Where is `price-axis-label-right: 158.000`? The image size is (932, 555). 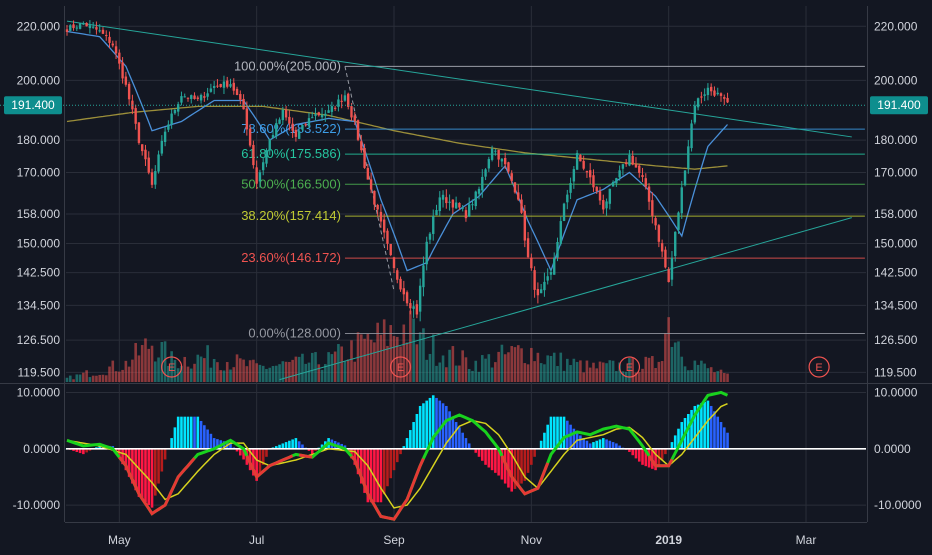
price-axis-label-right: 158.000 is located at coordinates (896, 214).